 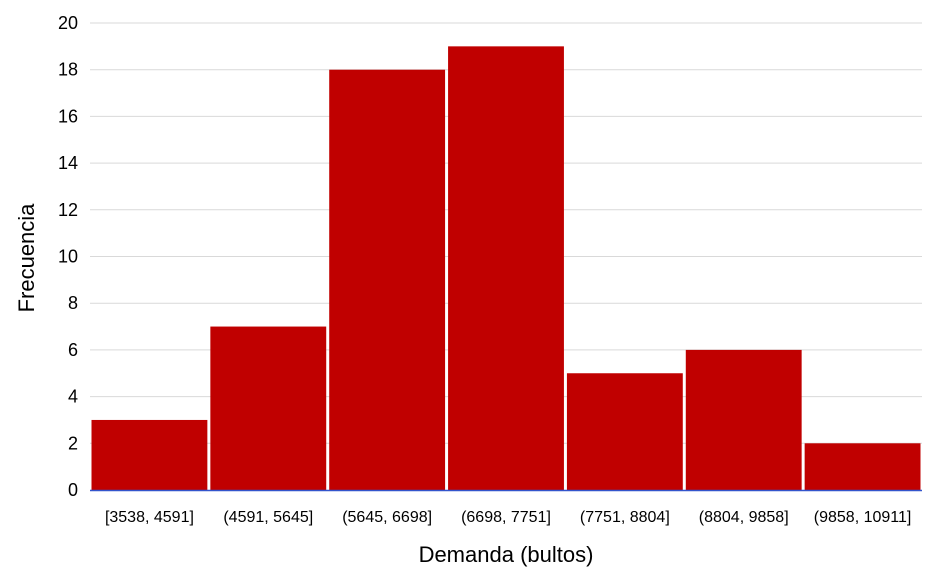 I want to click on y-tick-label: 20, so click(x=68, y=23).